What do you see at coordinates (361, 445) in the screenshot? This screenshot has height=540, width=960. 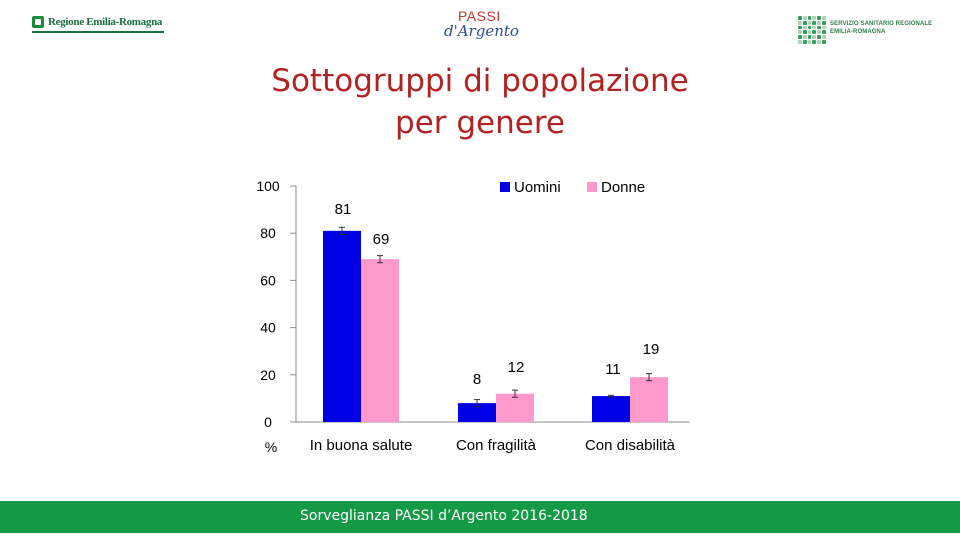 I see `category-label: In buona salute` at bounding box center [361, 445].